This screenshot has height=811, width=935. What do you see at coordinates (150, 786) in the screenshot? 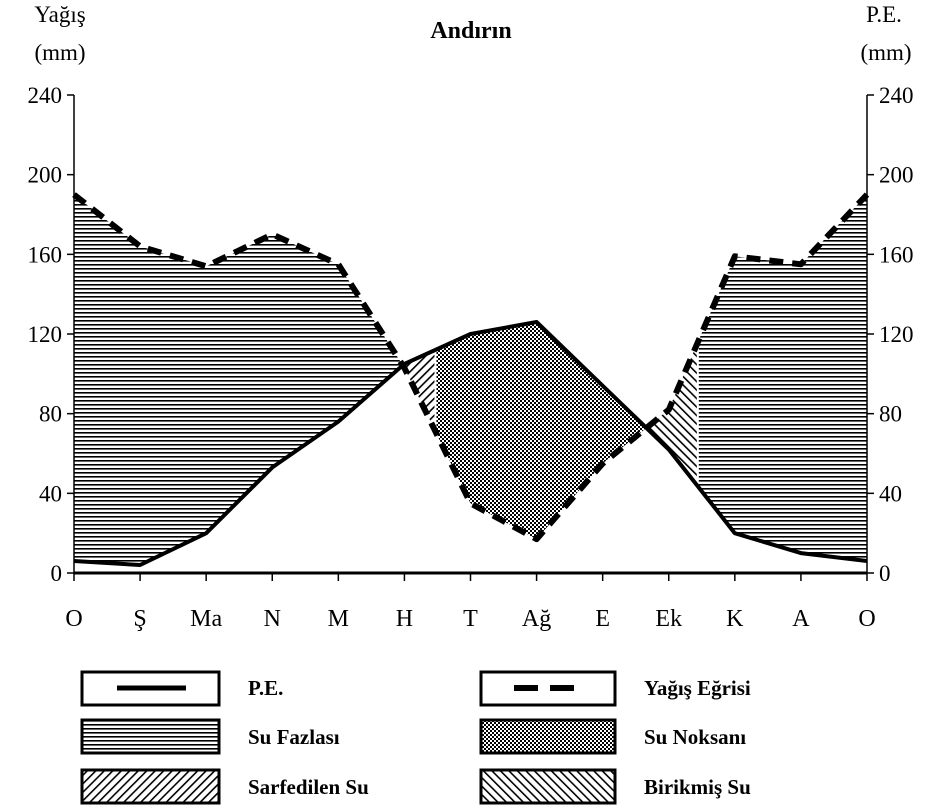
I see `legend-swatch-sarfedilen-su` at bounding box center [150, 786].